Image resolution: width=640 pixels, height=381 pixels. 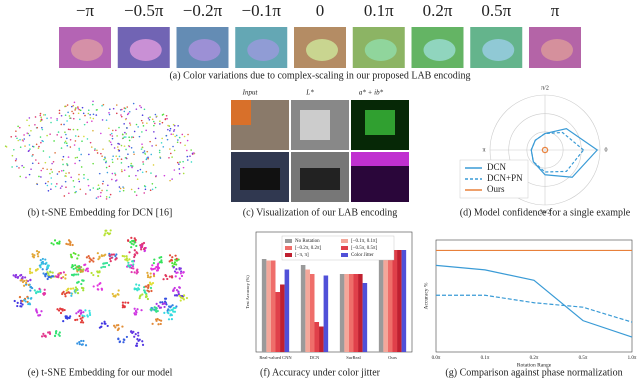 What do you see at coordinates (505, 178) in the screenshot?
I see `legend-label: DCN+PN` at bounding box center [505, 178].